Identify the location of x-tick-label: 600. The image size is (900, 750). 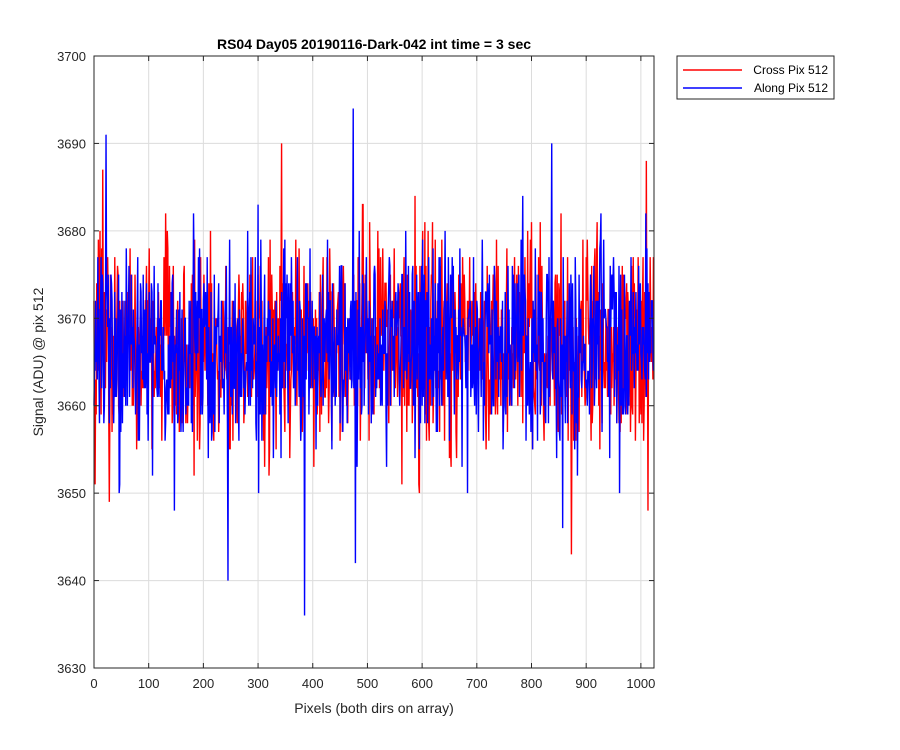
(422, 683).